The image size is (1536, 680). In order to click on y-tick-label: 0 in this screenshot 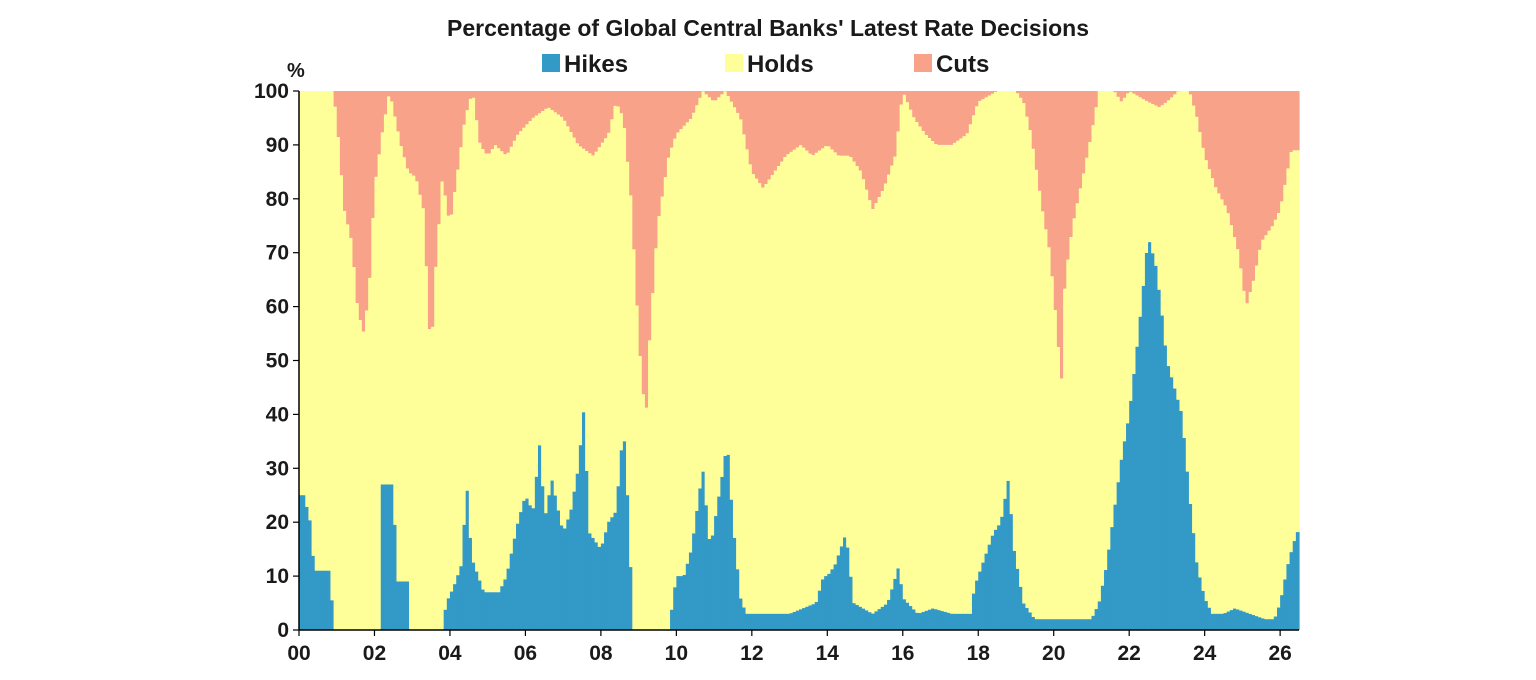, I will do `click(283, 630)`.